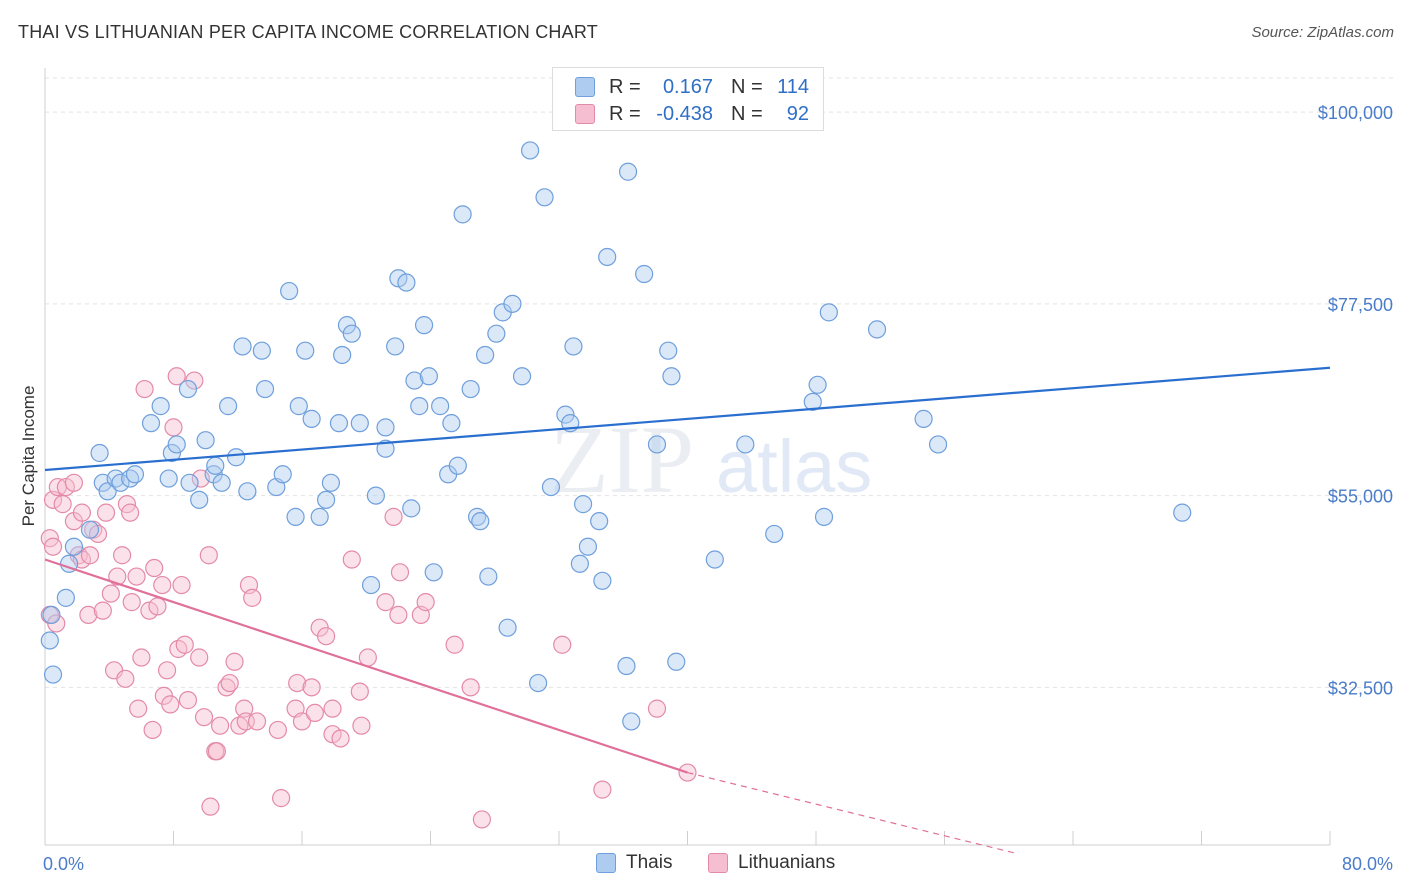  Describe the element at coordinates (711, 459) in the screenshot. I see `watermark: ZIP atlas` at that location.